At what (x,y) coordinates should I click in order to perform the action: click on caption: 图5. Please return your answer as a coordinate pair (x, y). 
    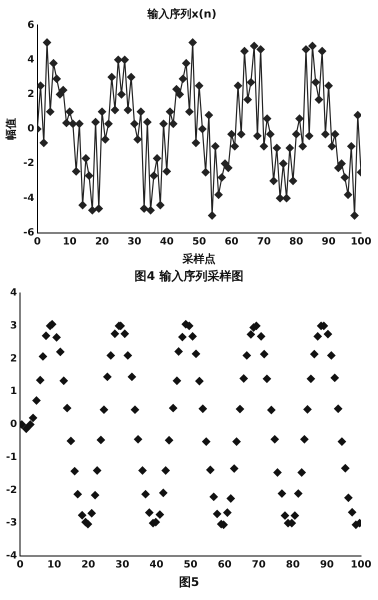
    Looking at the image, I should click on (189, 582).